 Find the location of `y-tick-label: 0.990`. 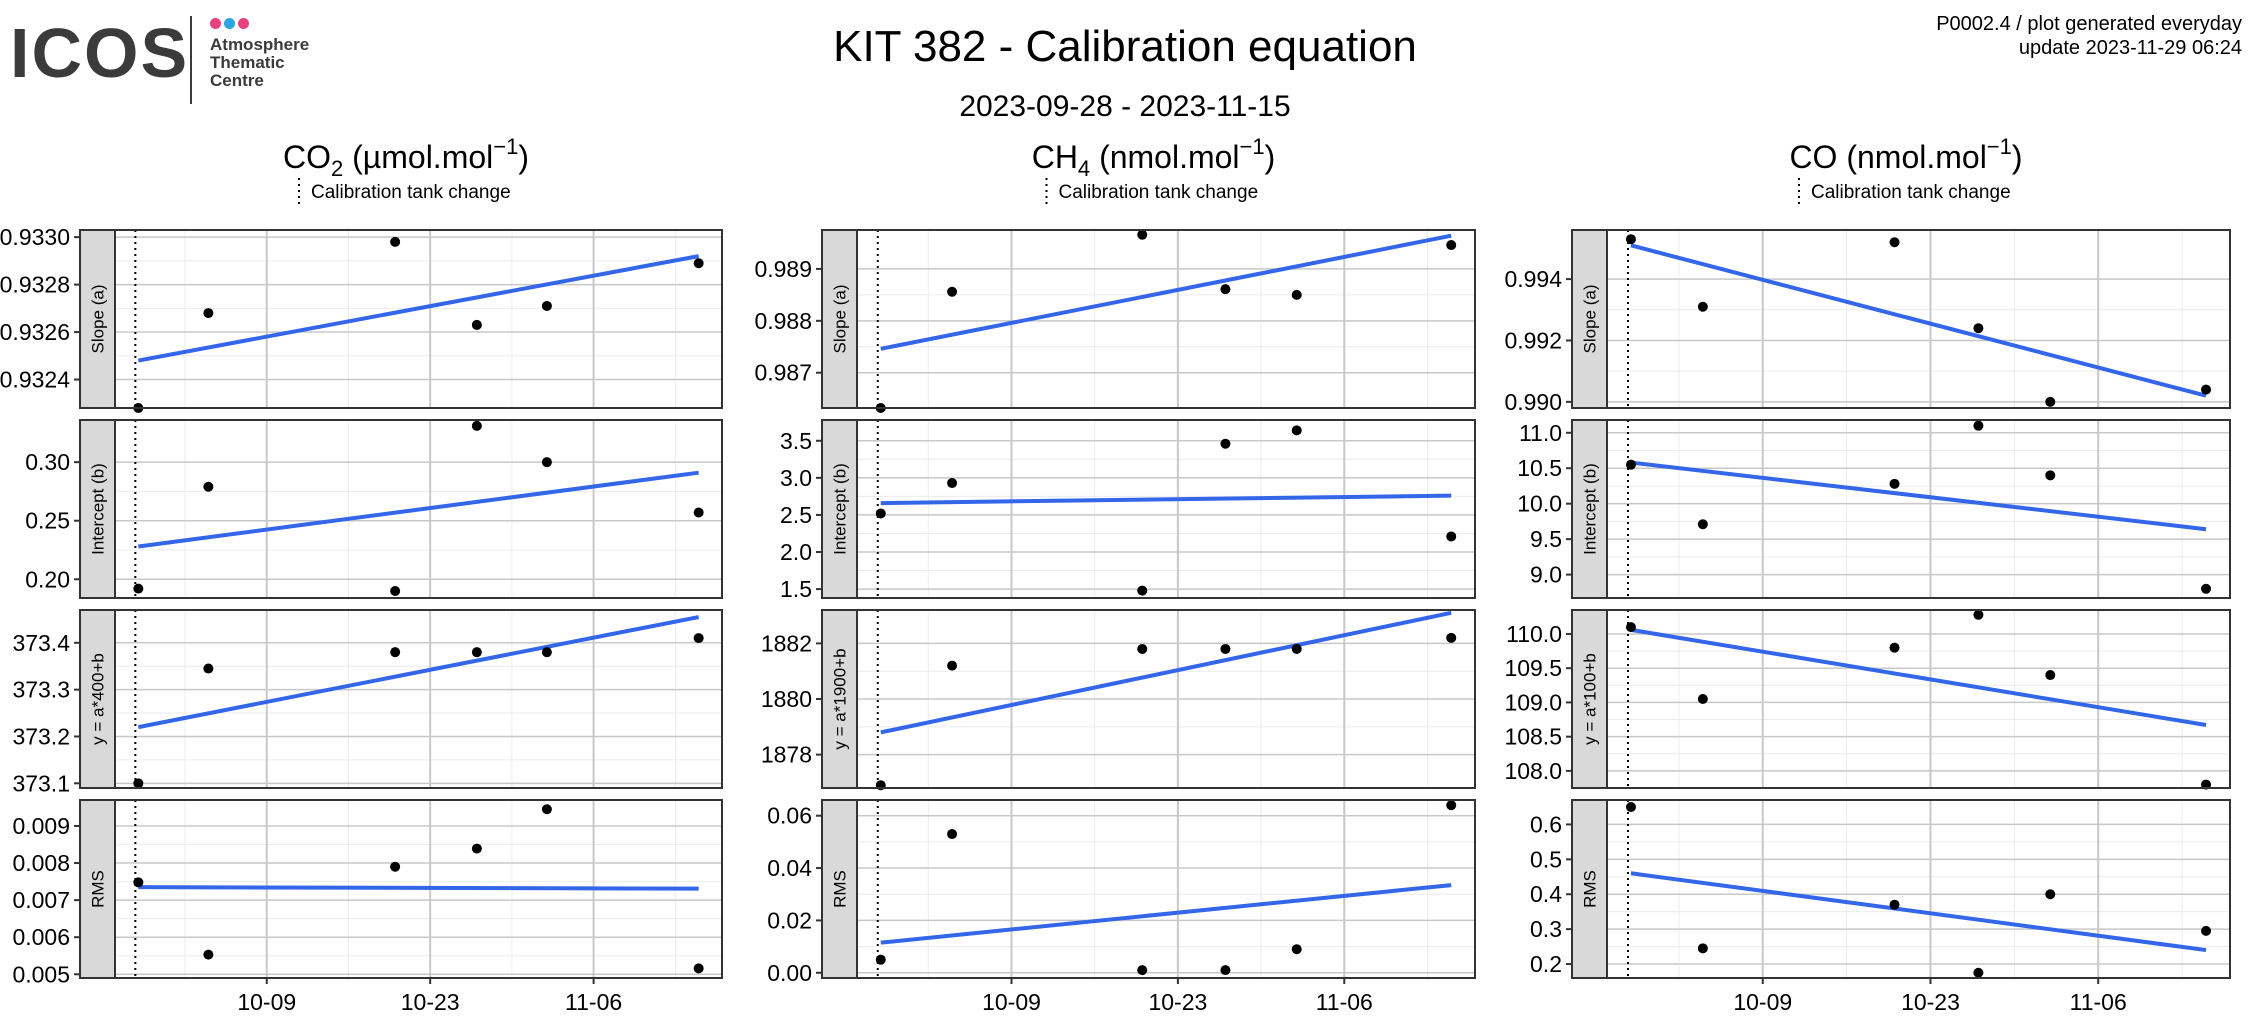

y-tick-label: 0.990 is located at coordinates (1533, 402).